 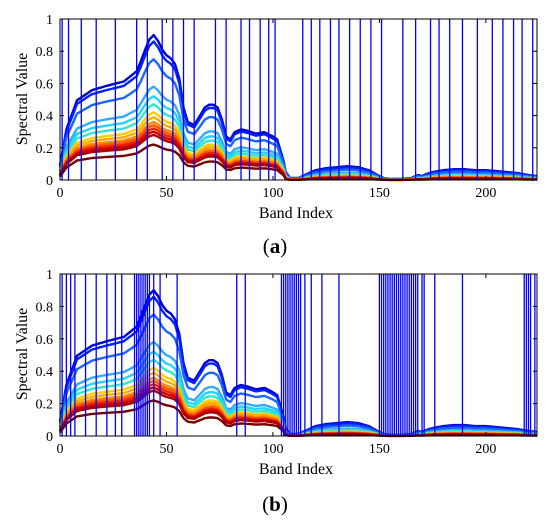 What do you see at coordinates (22, 354) in the screenshot?
I see `chart-b-ylabel: Spectral Value` at bounding box center [22, 354].